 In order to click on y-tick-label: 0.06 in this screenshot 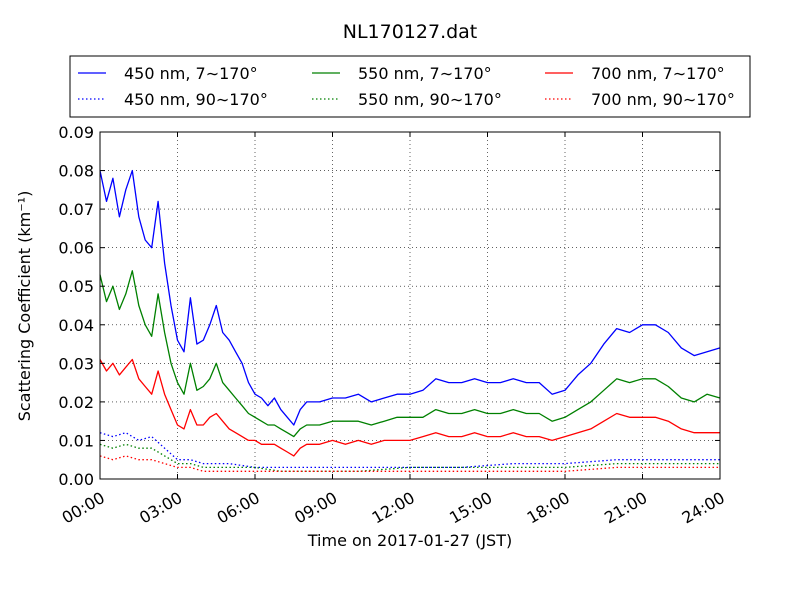, I will do `click(76, 248)`.